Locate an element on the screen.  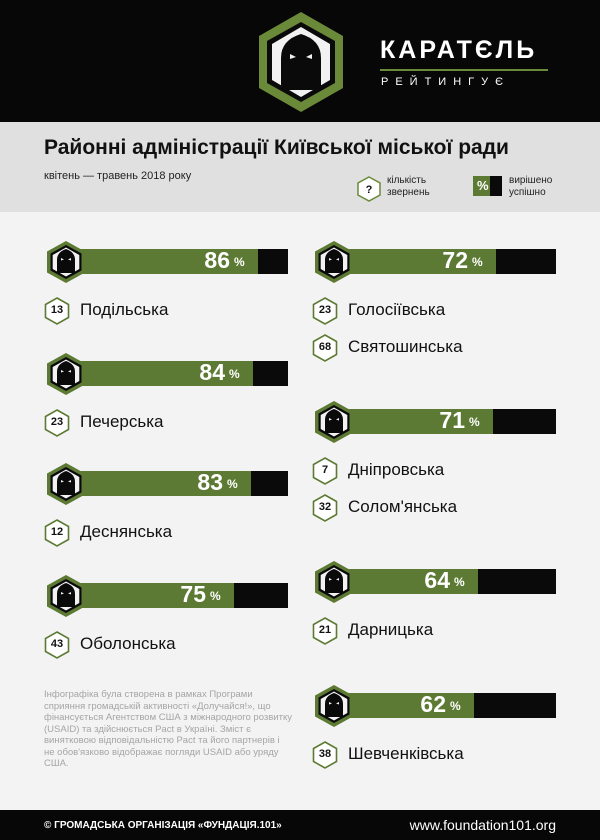
request-count: 7 is located at coordinates (325, 470).